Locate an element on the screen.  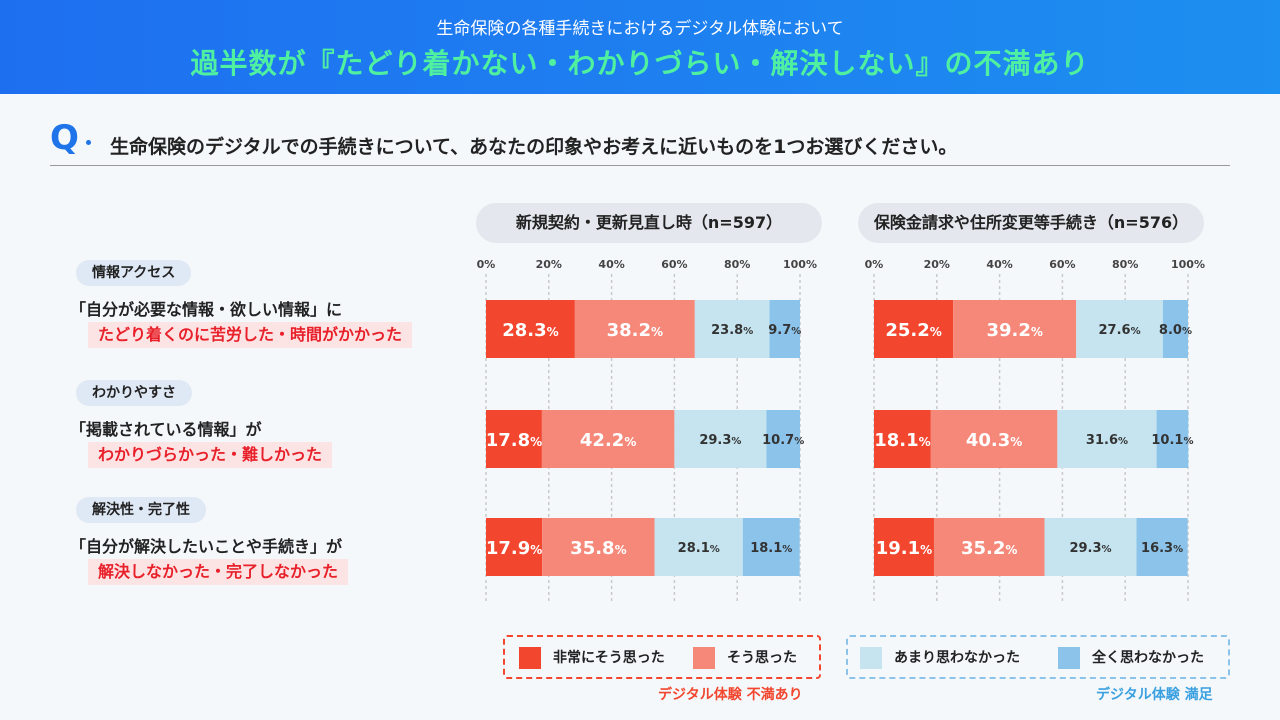
data-label-access-not-at-all: 8.0% is located at coordinates (1175, 330).